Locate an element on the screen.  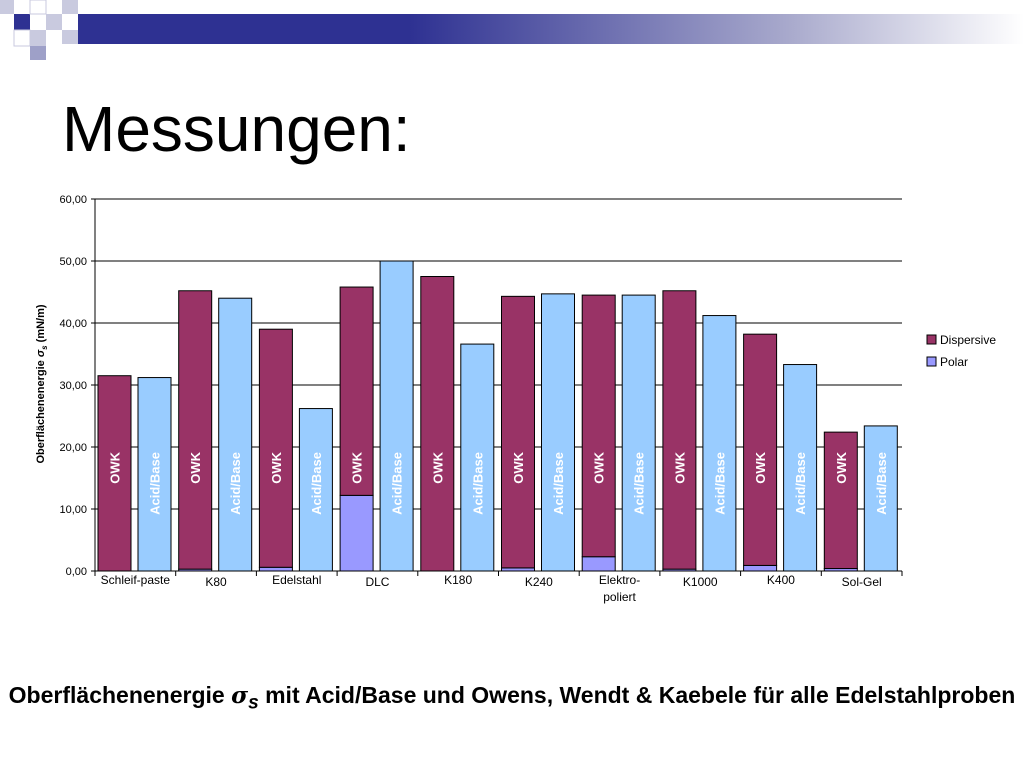
x-category-label: Schleif-paste is located at coordinates (136, 580).